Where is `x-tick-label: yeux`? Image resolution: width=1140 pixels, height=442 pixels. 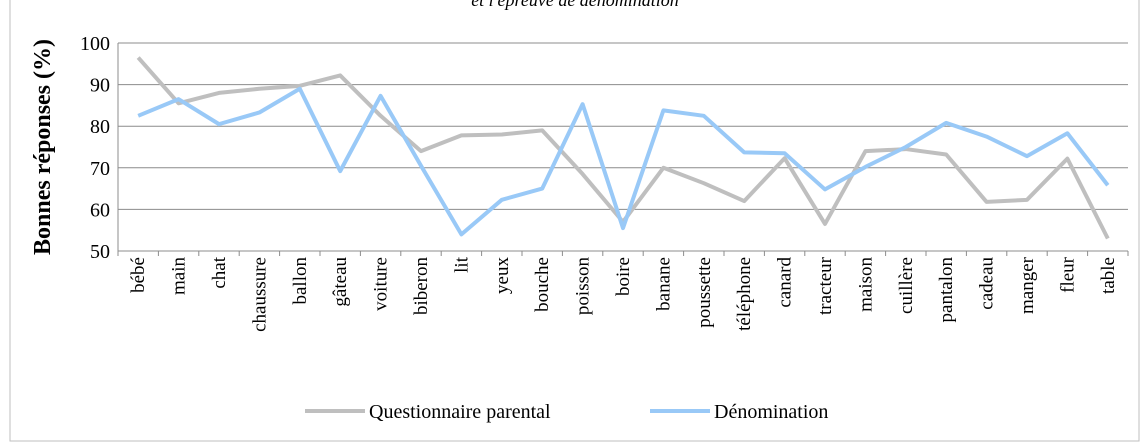 x-tick-label: yeux is located at coordinates (502, 275).